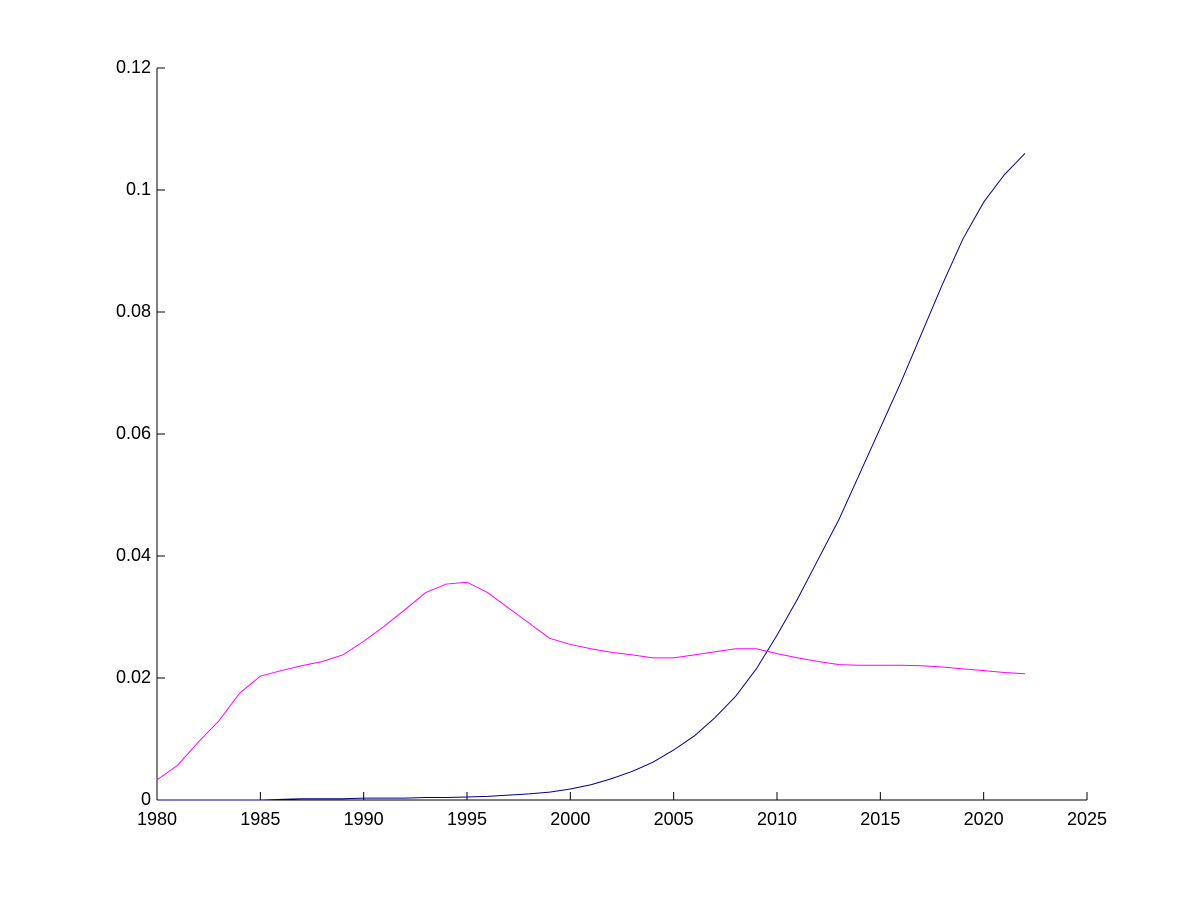 The image size is (1200, 900). What do you see at coordinates (138, 189) in the screenshot?
I see `y-tick-label: 0.1` at bounding box center [138, 189].